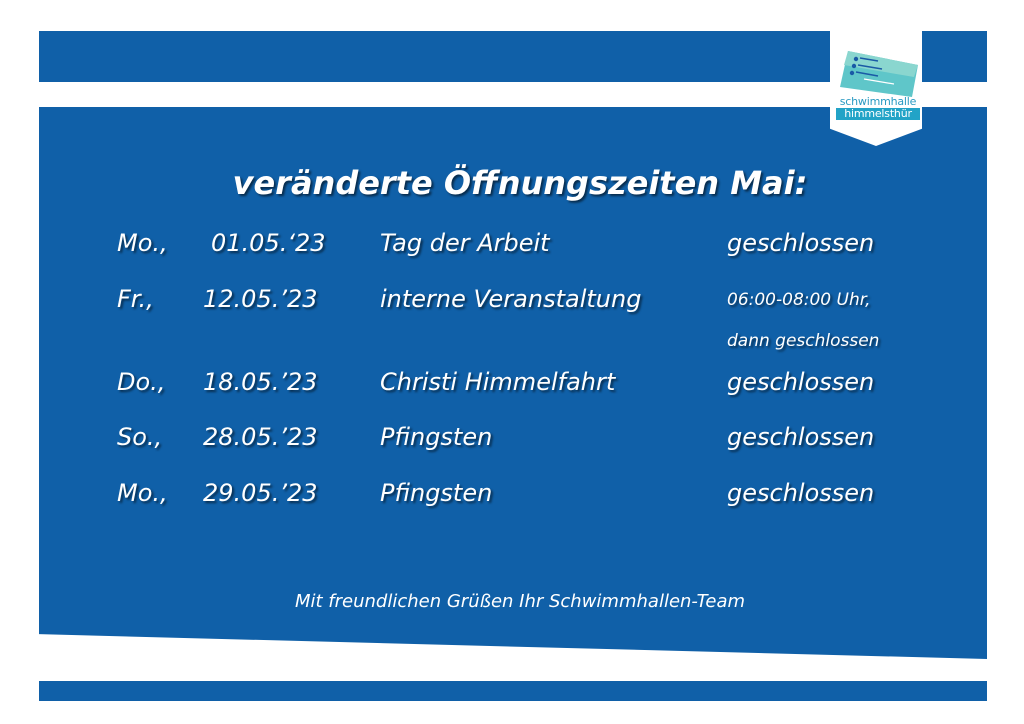 This screenshot has width=1024, height=724. I want to click on row-day: Do.,, so click(141, 382).